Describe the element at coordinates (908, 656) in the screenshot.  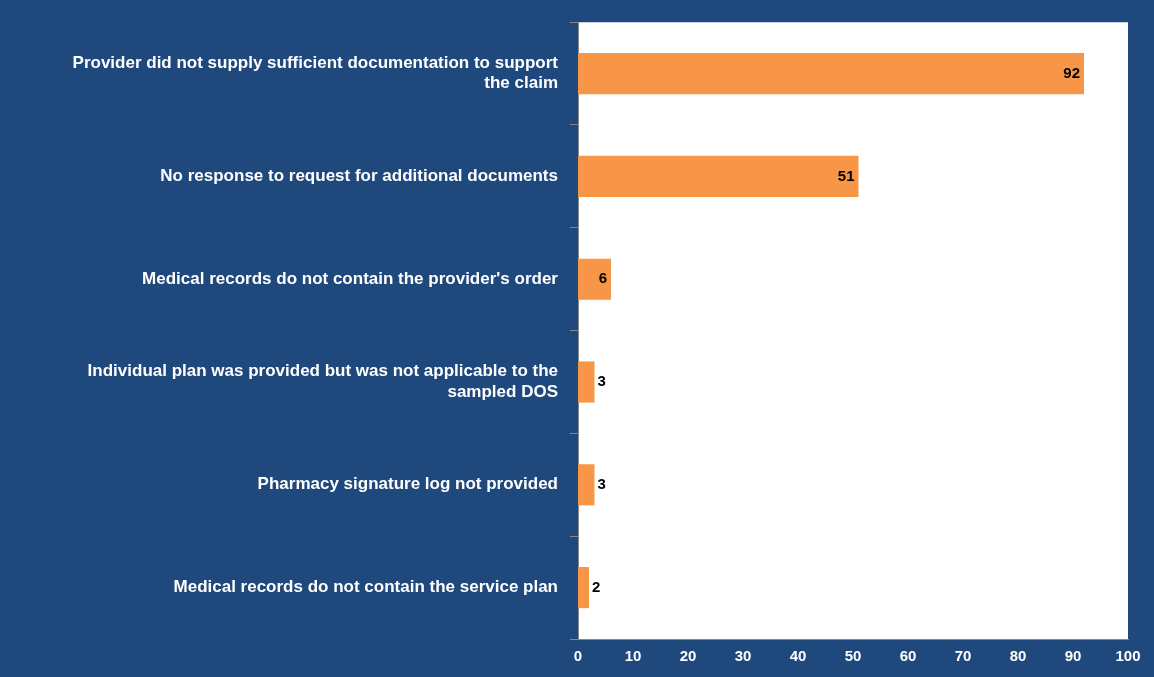
I see `x-tick-label: 60` at that location.